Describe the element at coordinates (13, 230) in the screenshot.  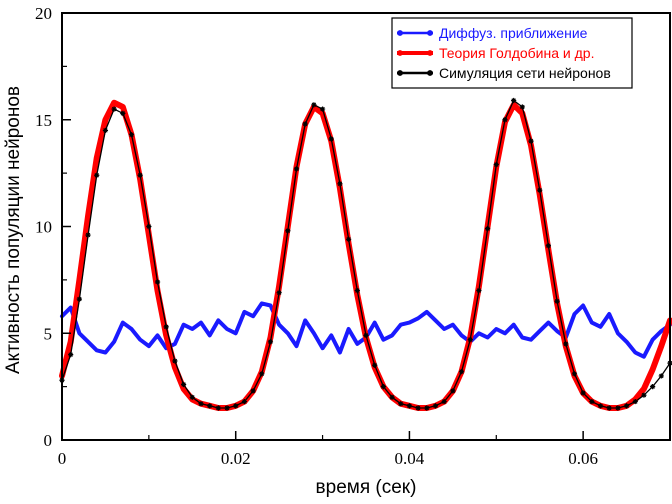
I see `y-axis-title: Активность популяции нейронов` at that location.